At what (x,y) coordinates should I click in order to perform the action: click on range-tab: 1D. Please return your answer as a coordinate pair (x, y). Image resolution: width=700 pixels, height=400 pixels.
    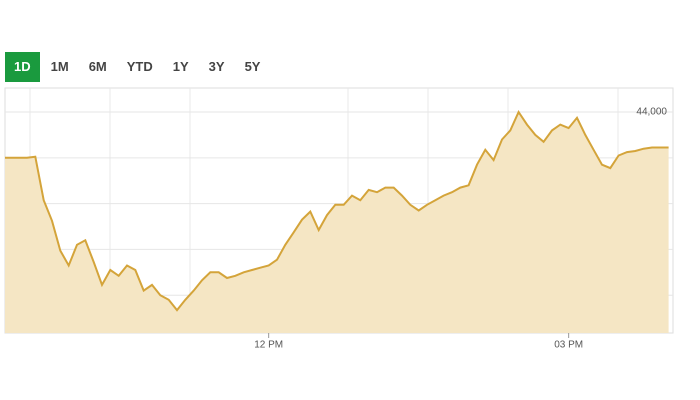
    Looking at the image, I should click on (22, 67).